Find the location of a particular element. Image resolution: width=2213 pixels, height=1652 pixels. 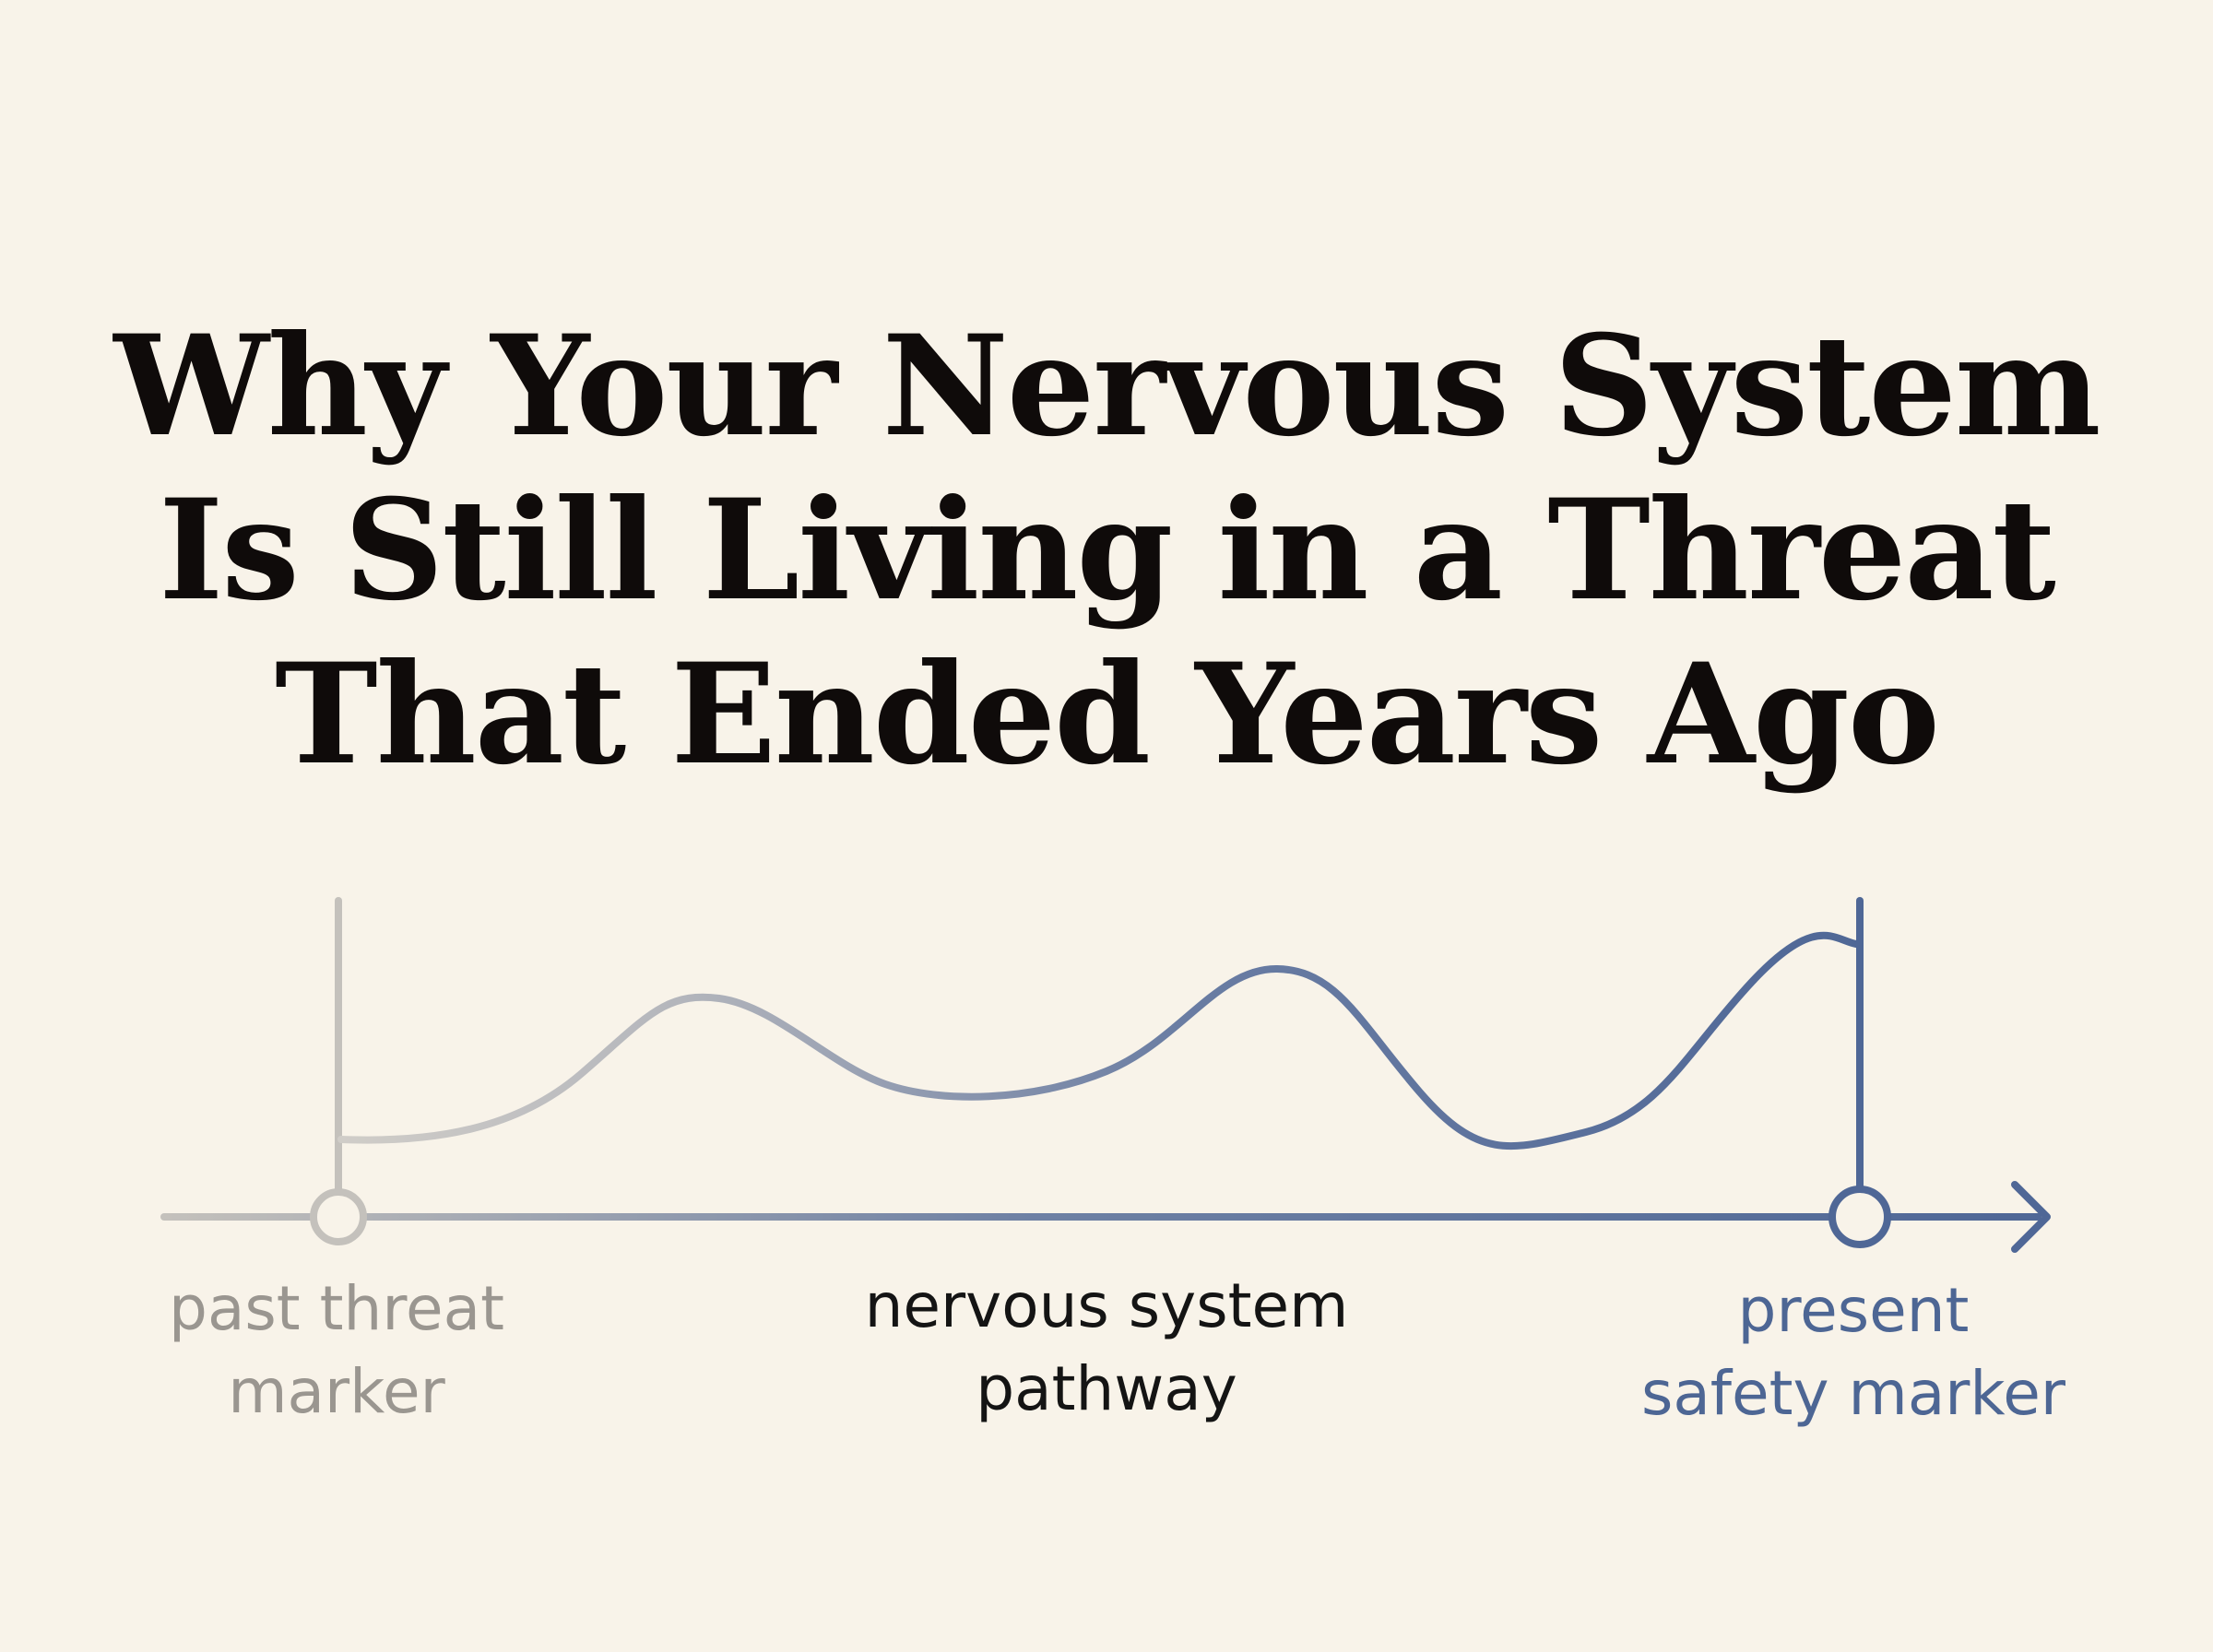

past-threat-label: past threat marker is located at coordinates (336, 1351).